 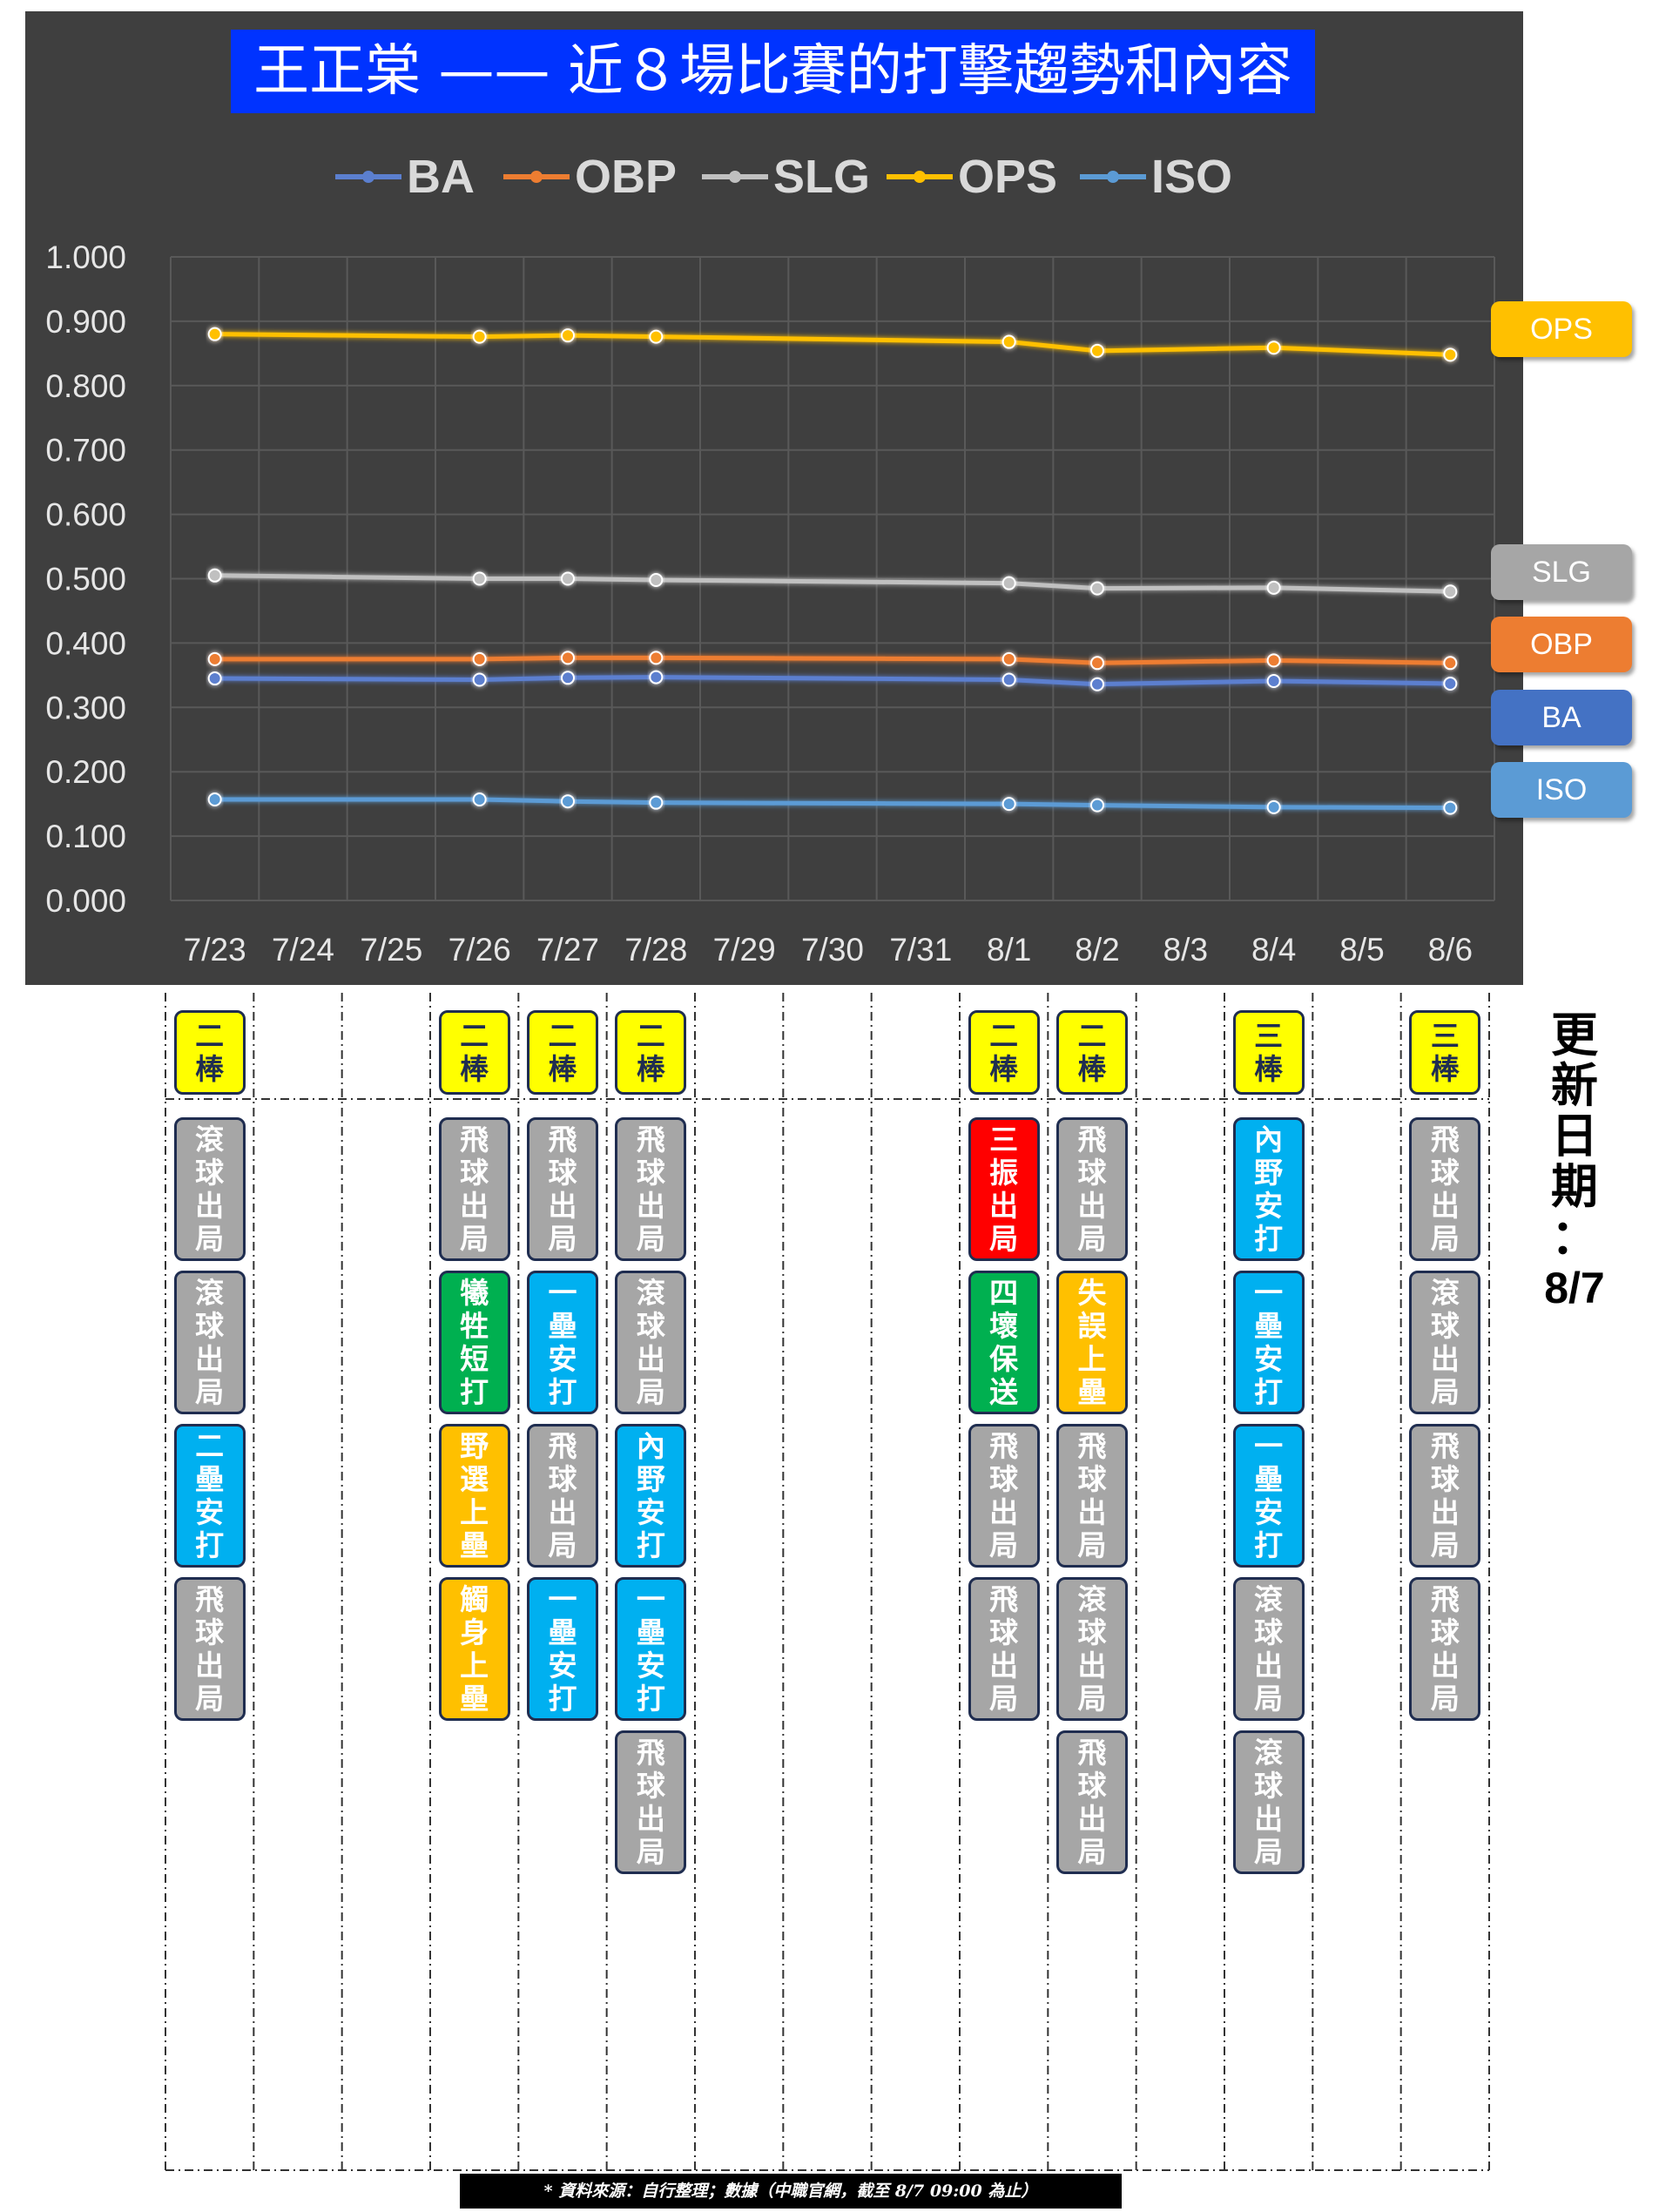 What do you see at coordinates (972, 176) in the screenshot?
I see `legend-item-ops: OPS` at bounding box center [972, 176].